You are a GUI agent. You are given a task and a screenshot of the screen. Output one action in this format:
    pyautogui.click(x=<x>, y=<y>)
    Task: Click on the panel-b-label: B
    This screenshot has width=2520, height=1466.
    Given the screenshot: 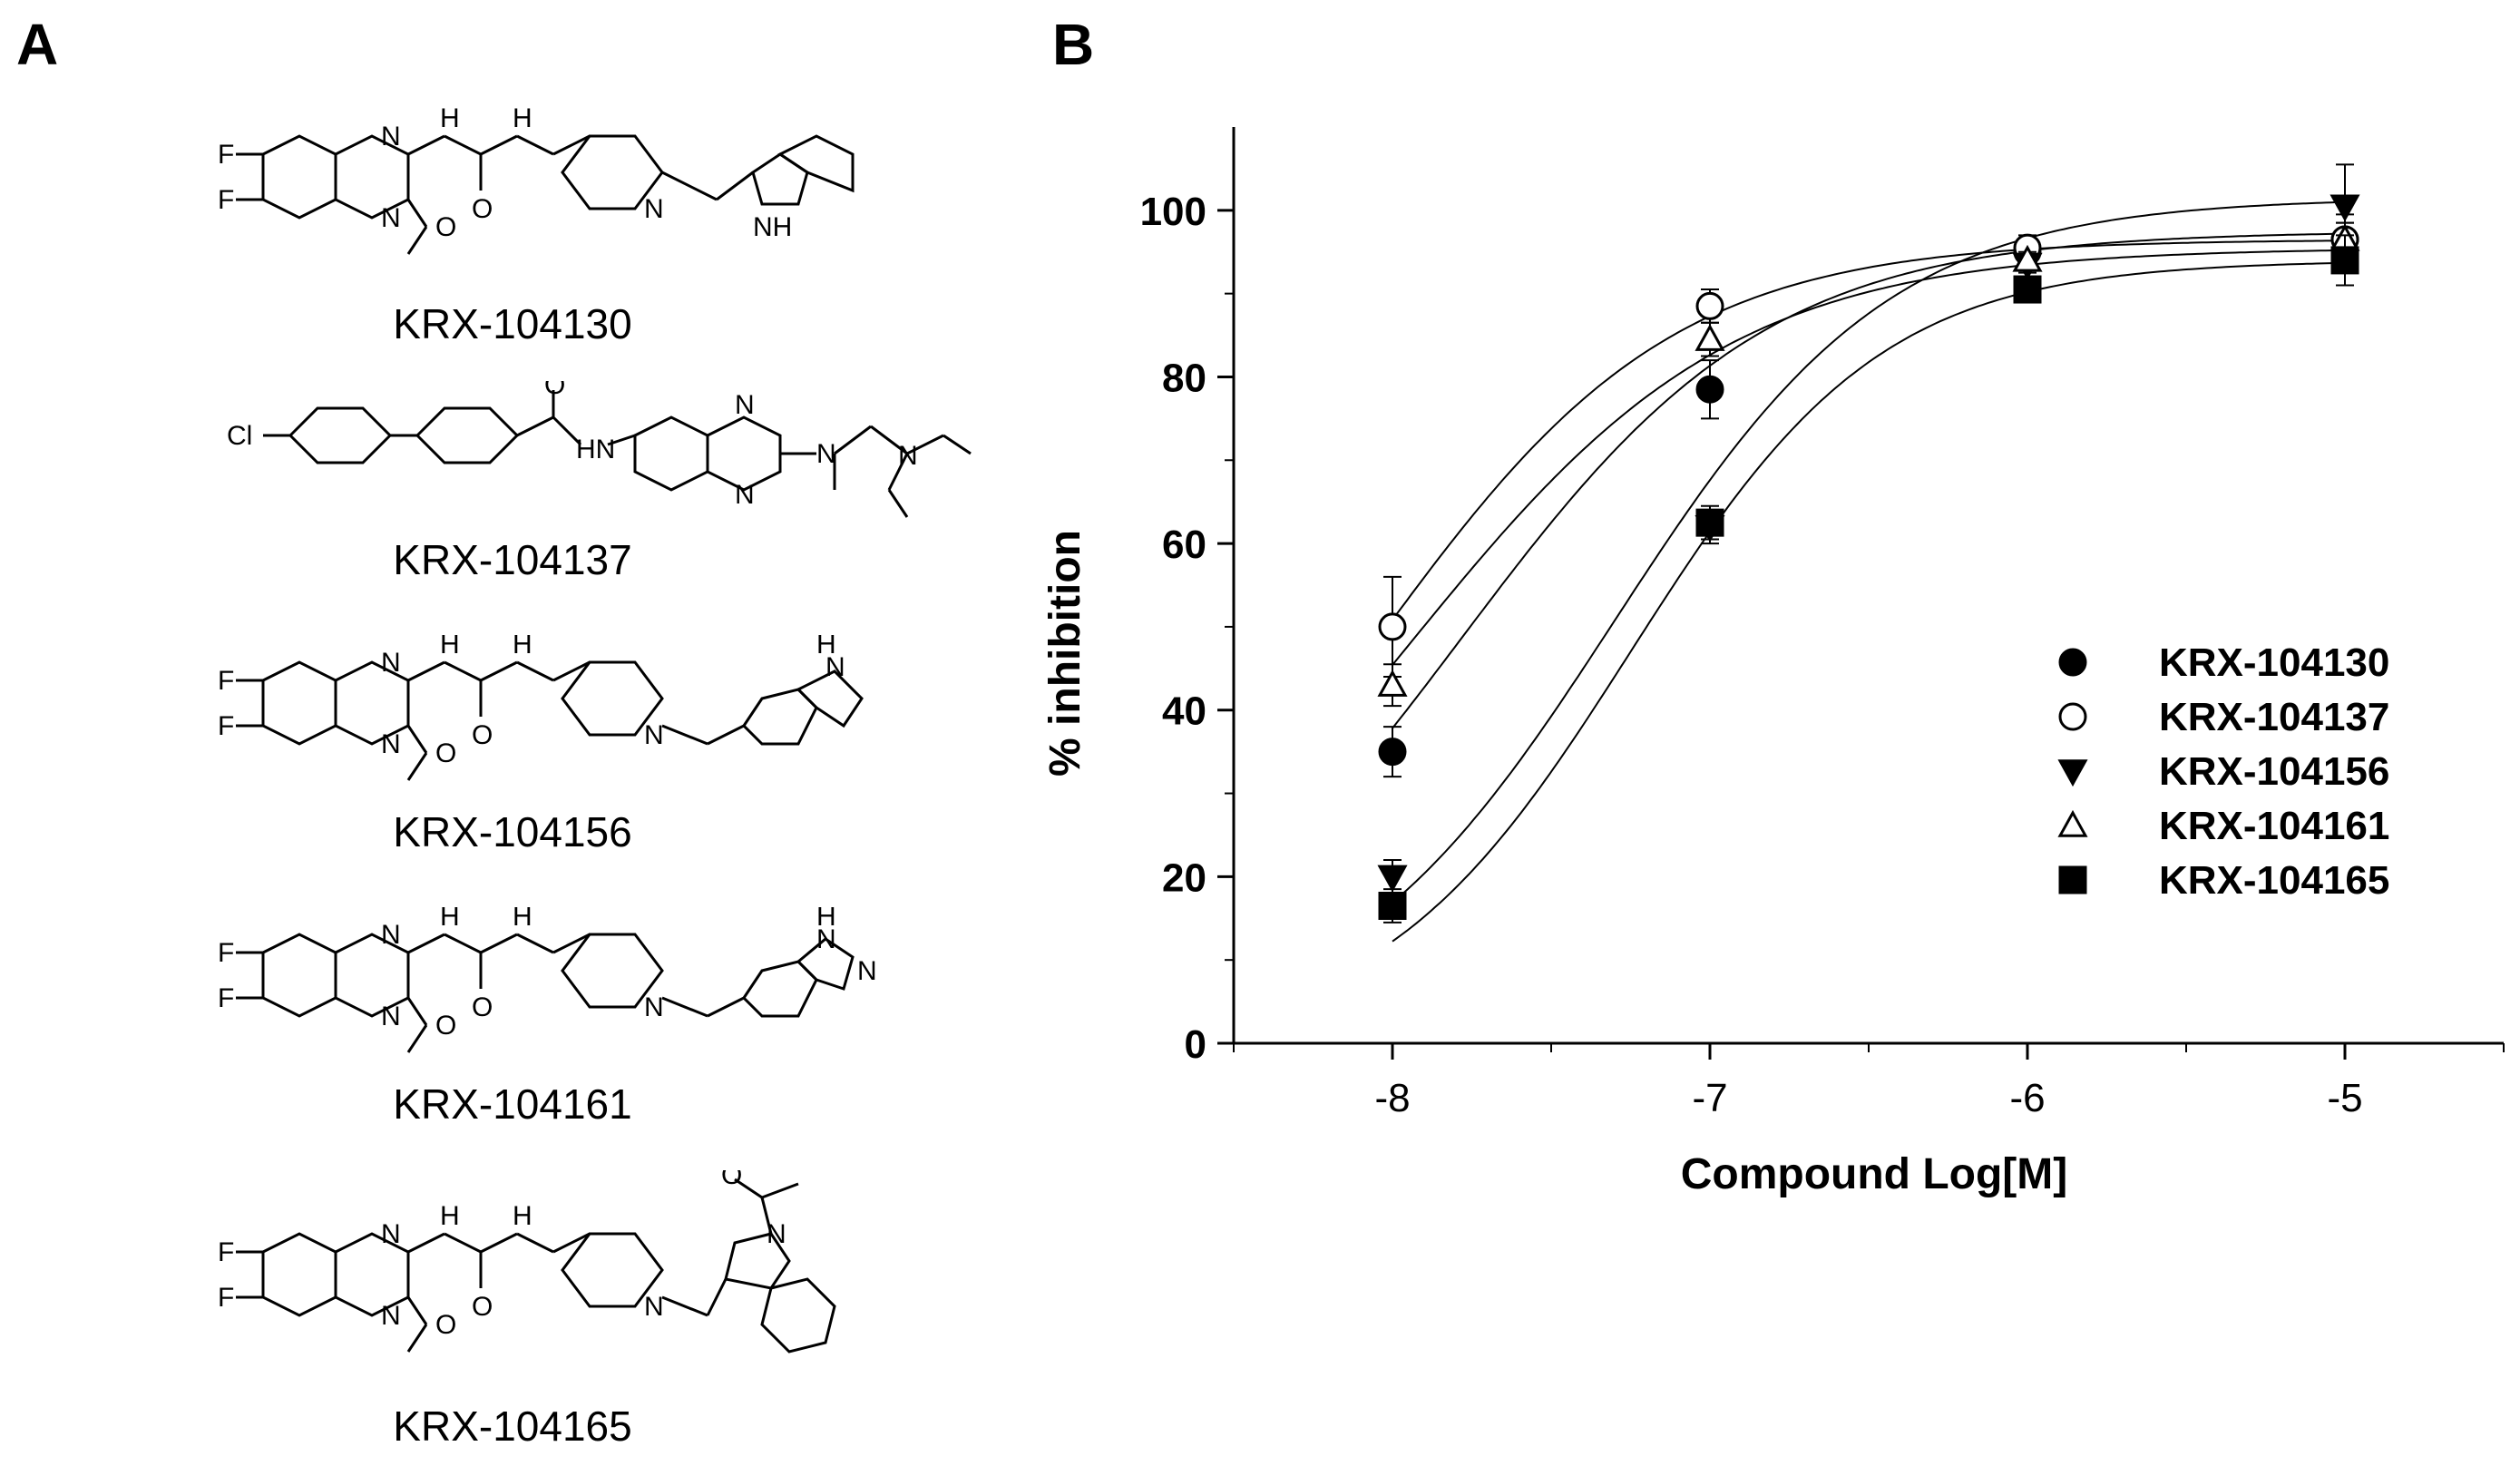 What is the action you would take?
    pyautogui.click(x=1073, y=45)
    